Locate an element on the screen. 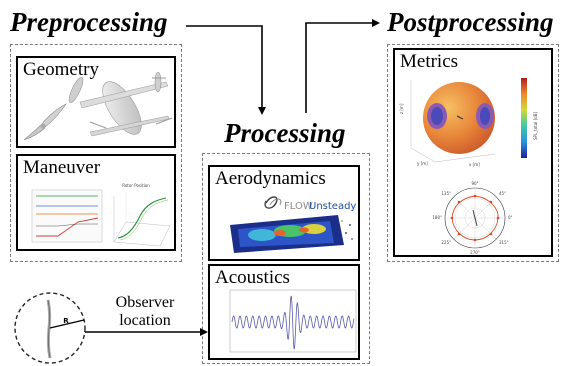  observer-location-label: Observer location is located at coordinates (145, 312).